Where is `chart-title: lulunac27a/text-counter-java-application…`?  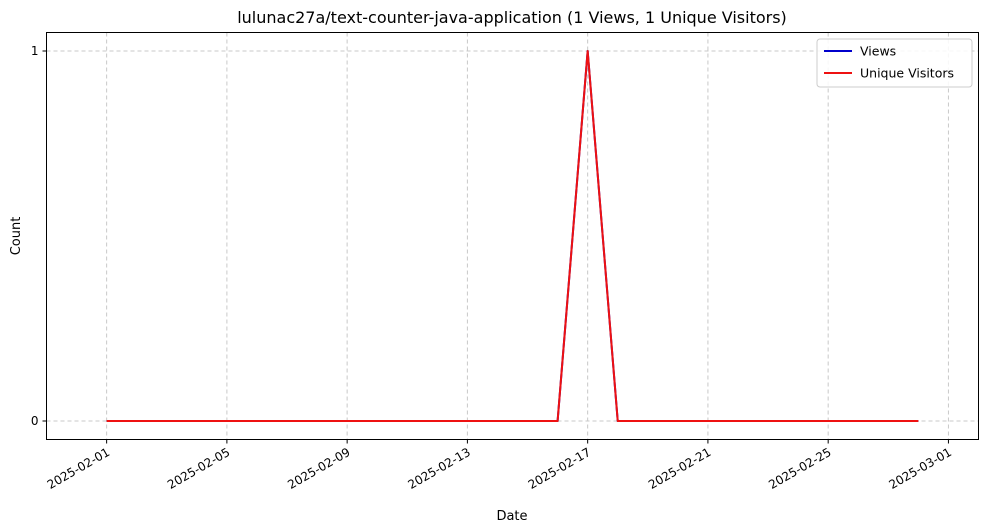 chart-title: lulunac27a/text-counter-java-application… is located at coordinates (512, 17).